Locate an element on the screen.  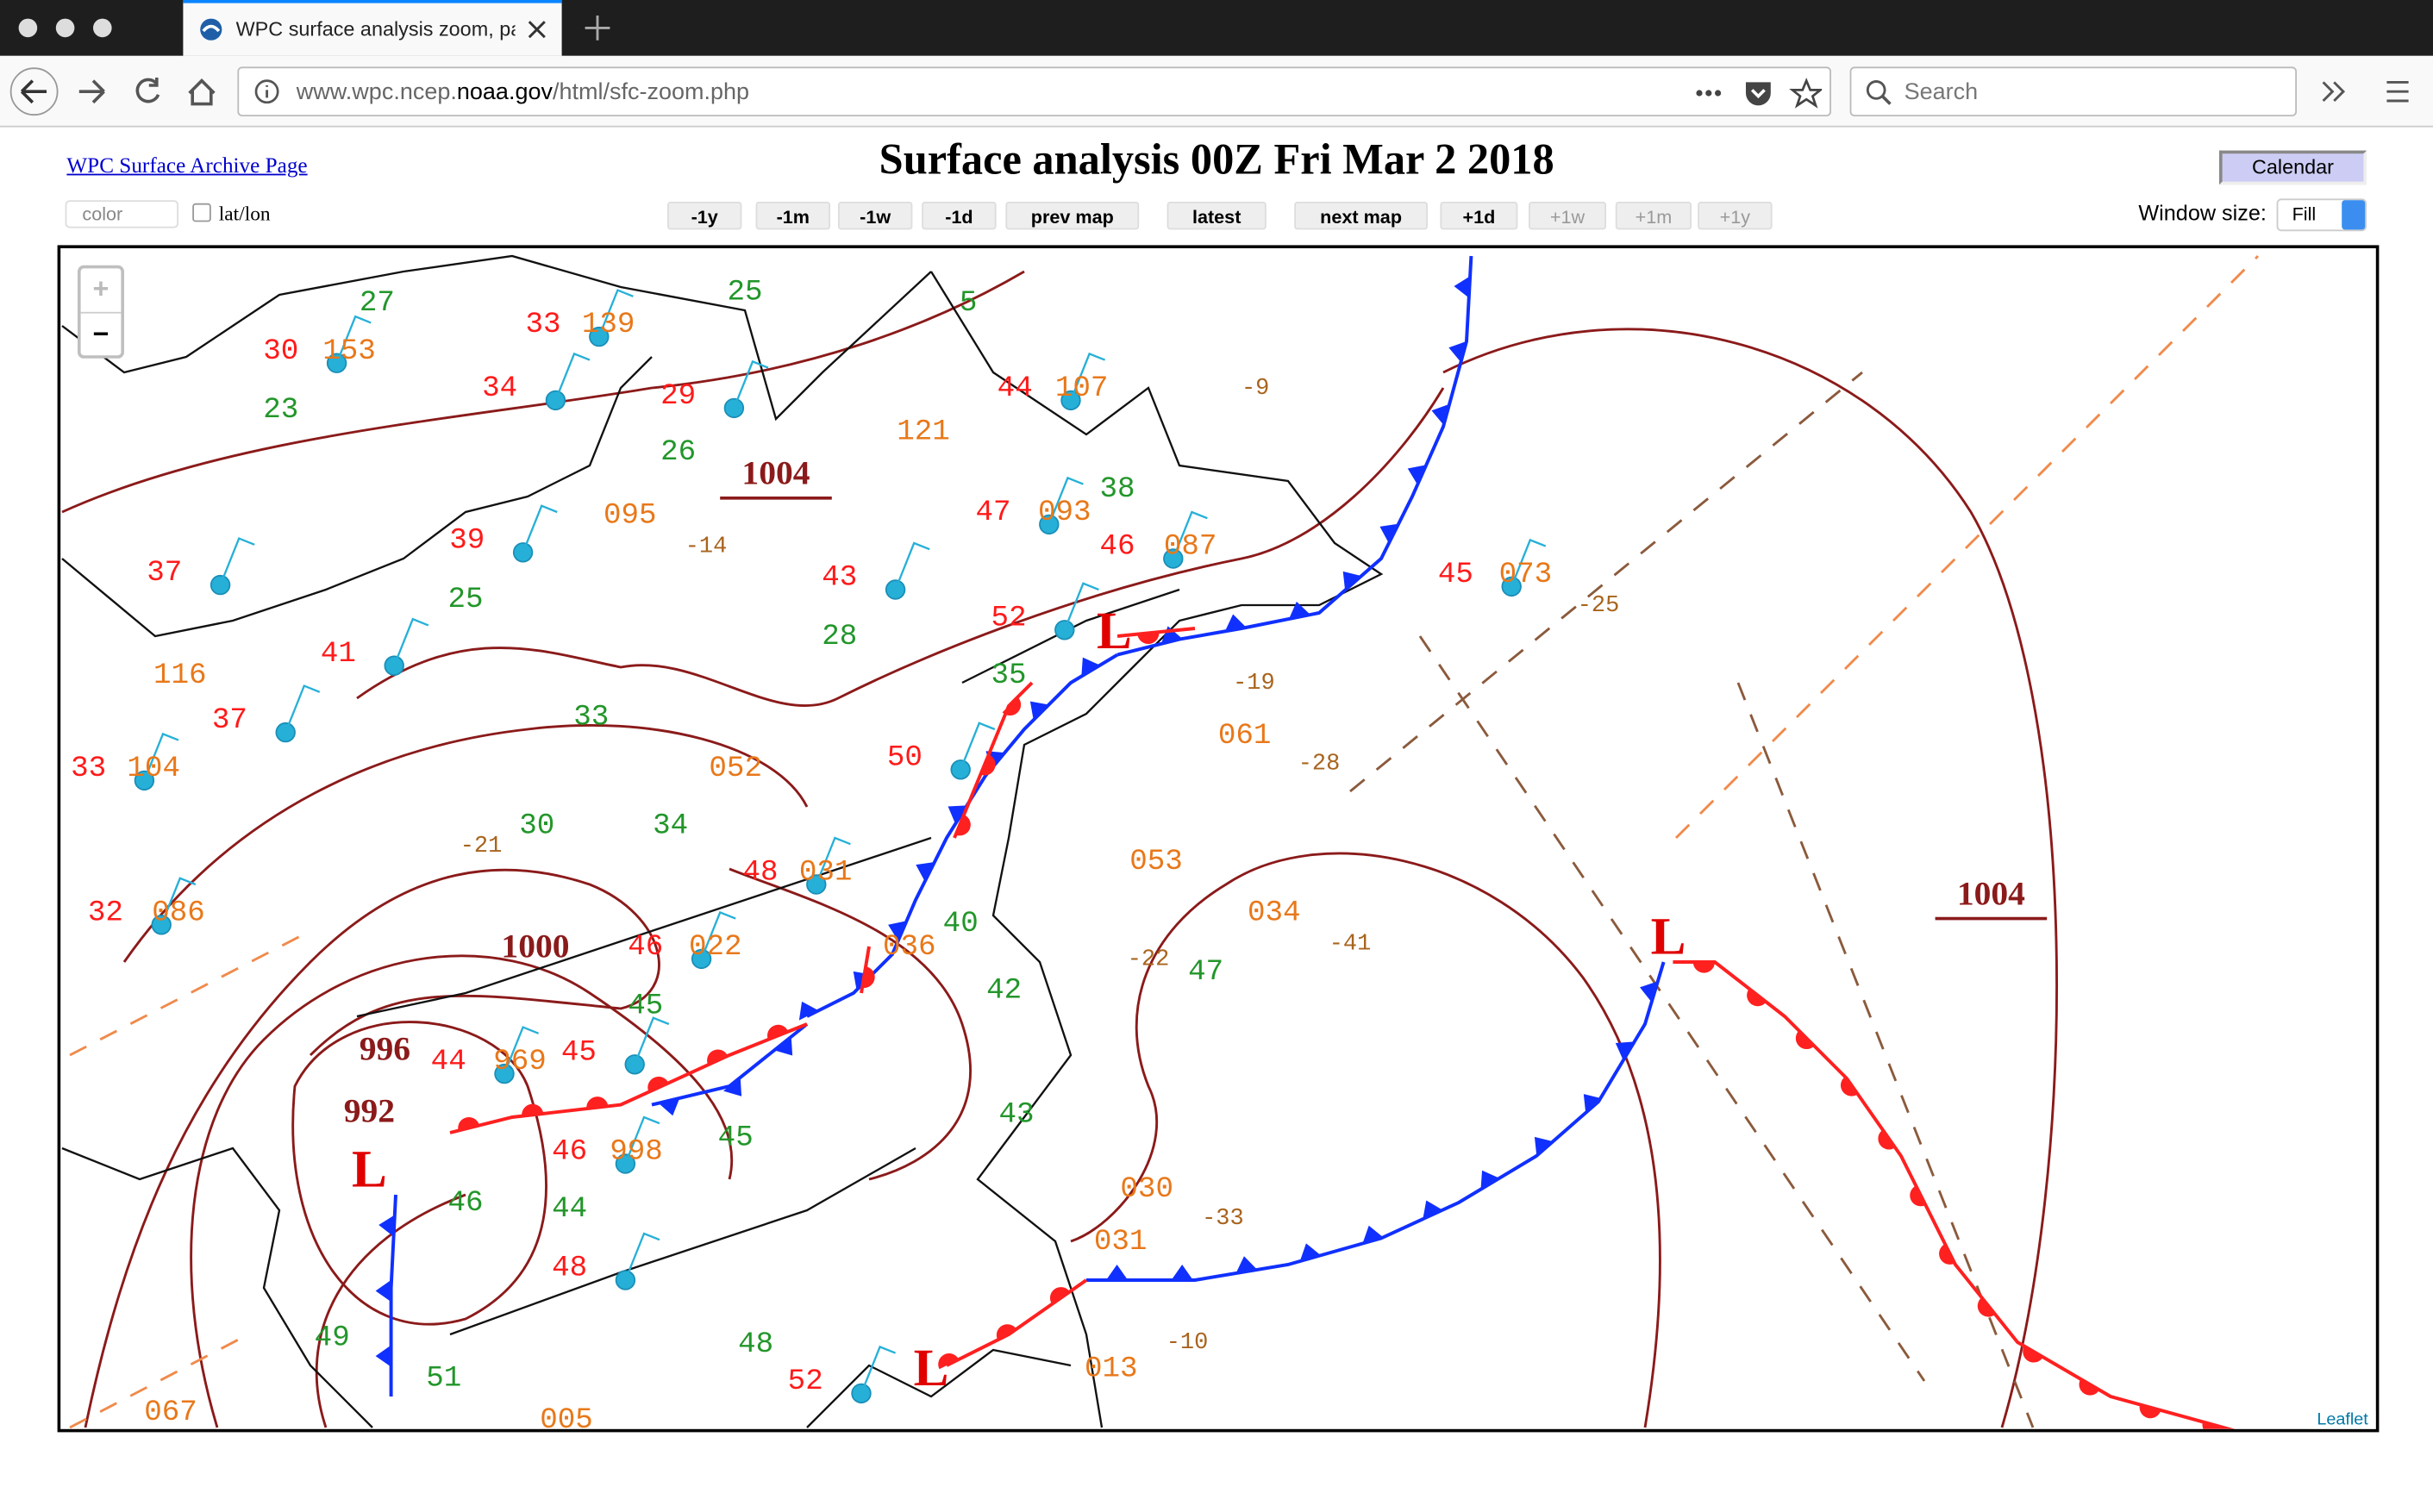
close-tab is located at coordinates (537, 30).